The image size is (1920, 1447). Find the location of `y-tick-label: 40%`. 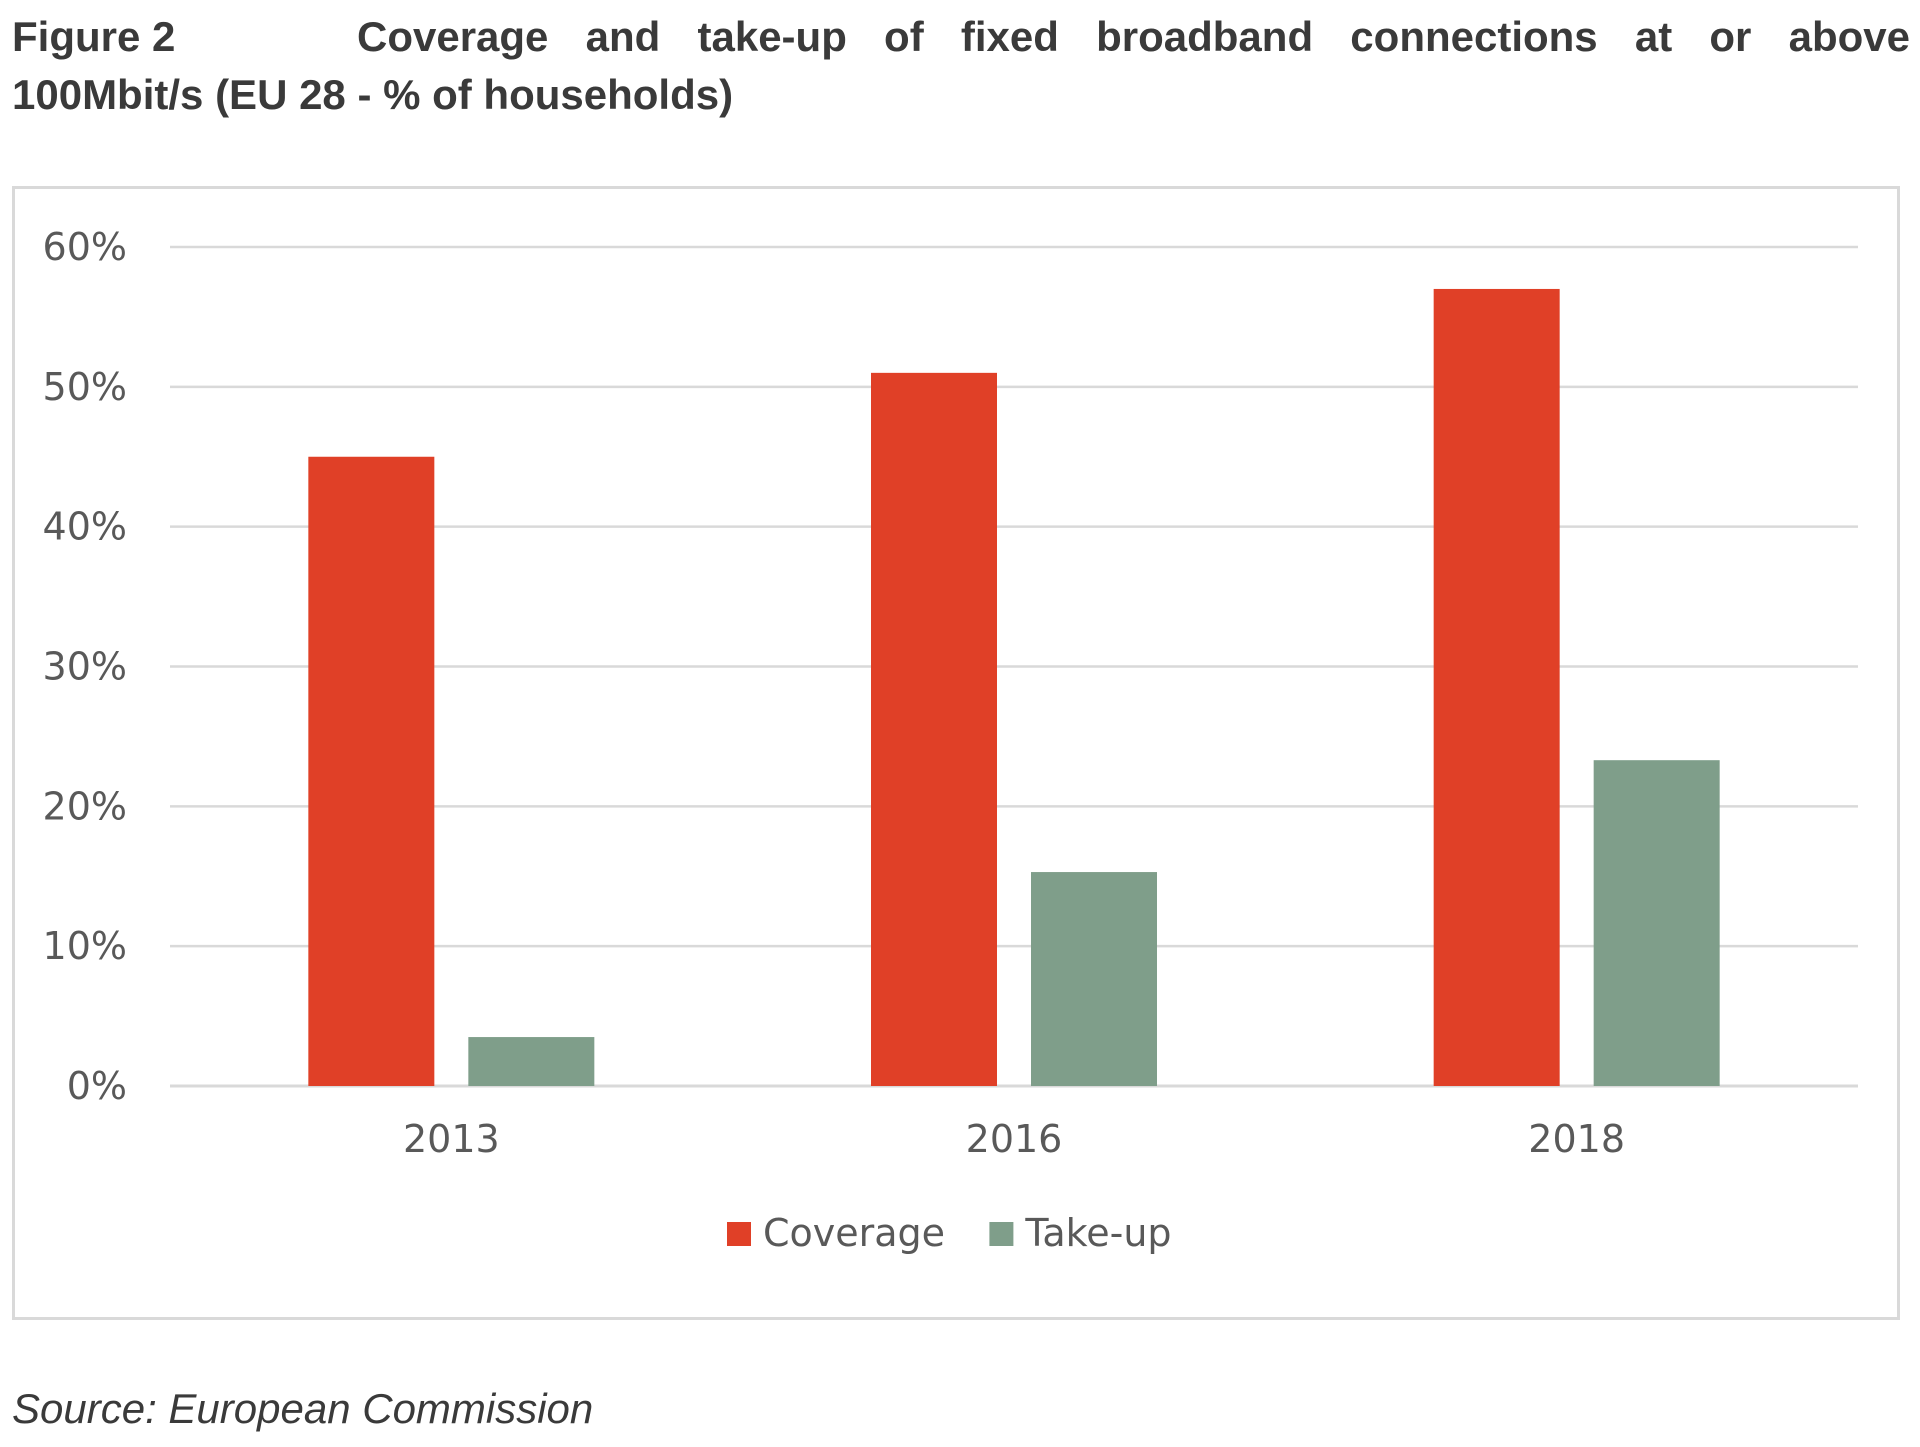

y-tick-label: 40% is located at coordinates (85, 527).